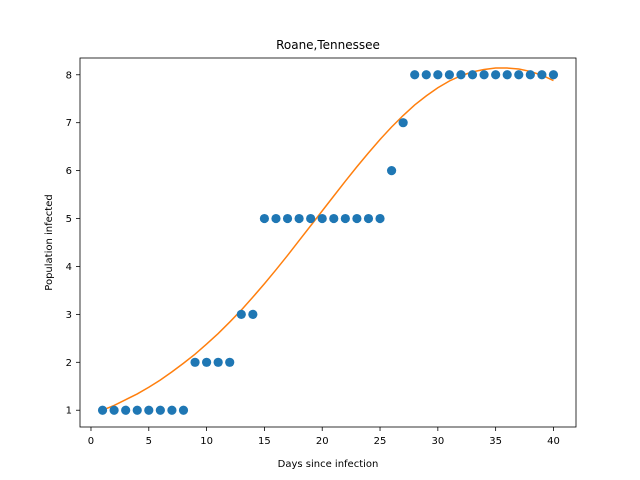 The width and height of the screenshot is (640, 480). I want to click on y-tick-label: 3, so click(69, 315).